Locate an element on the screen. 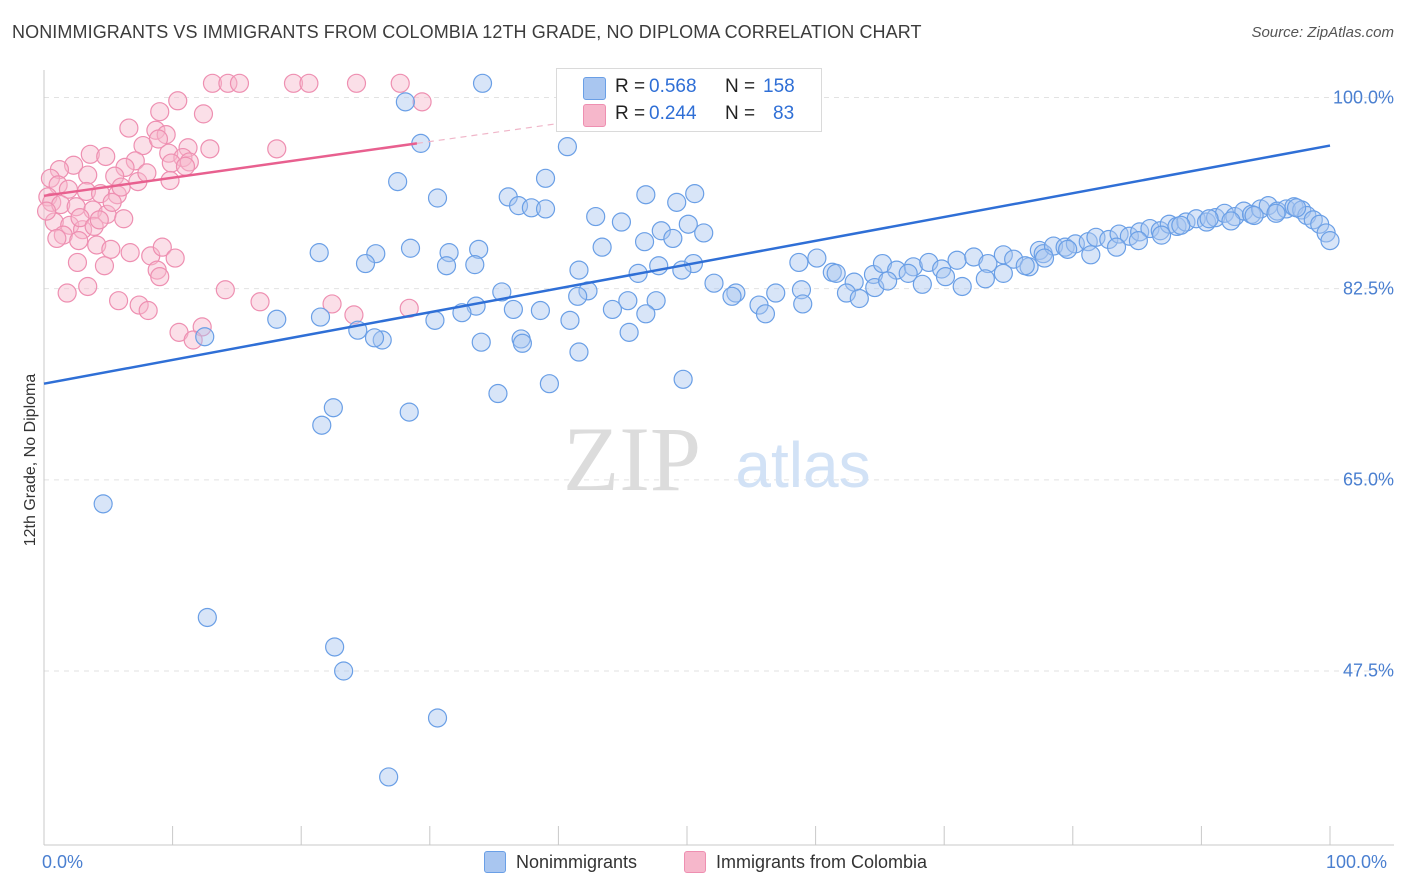  legend-label-nonimmigrants: Nonimmigrants is located at coordinates (577, 861).